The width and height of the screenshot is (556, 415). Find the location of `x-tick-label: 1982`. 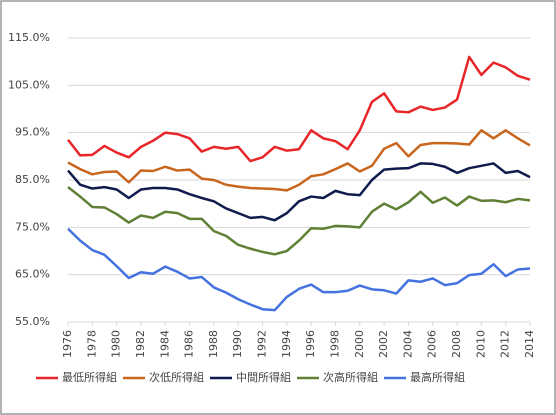

x-tick-label: 1982 is located at coordinates (140, 344).